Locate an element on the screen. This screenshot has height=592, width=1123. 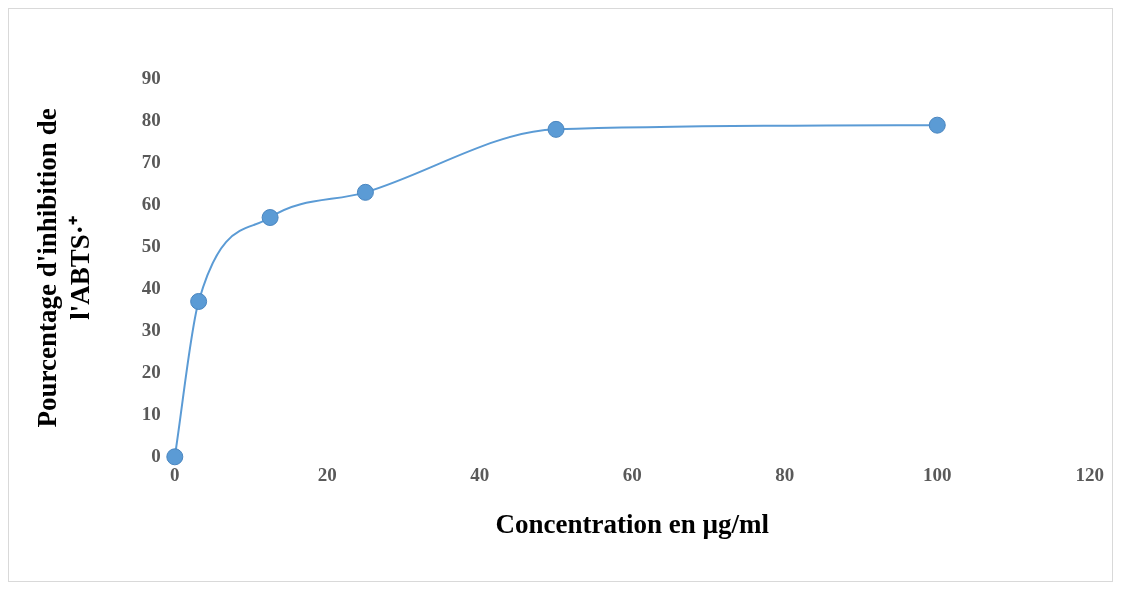
y-tick-label: 0 is located at coordinates (156, 455).